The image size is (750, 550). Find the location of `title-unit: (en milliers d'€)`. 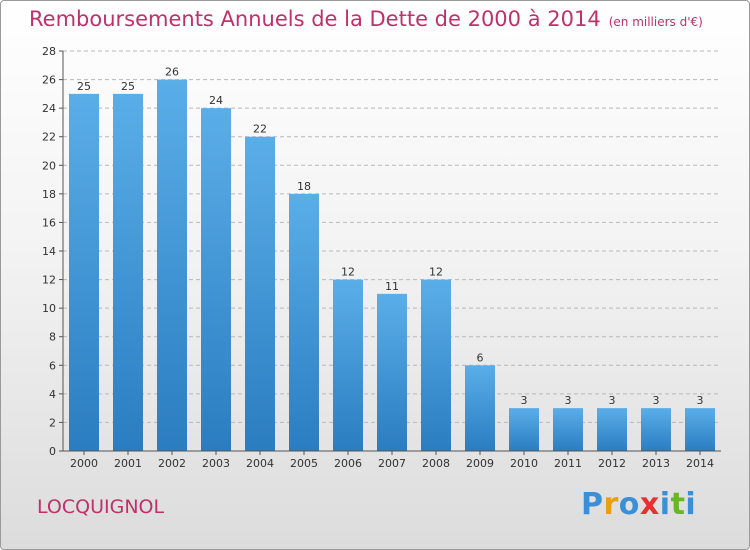

title-unit: (en milliers d'€) is located at coordinates (655, 22).